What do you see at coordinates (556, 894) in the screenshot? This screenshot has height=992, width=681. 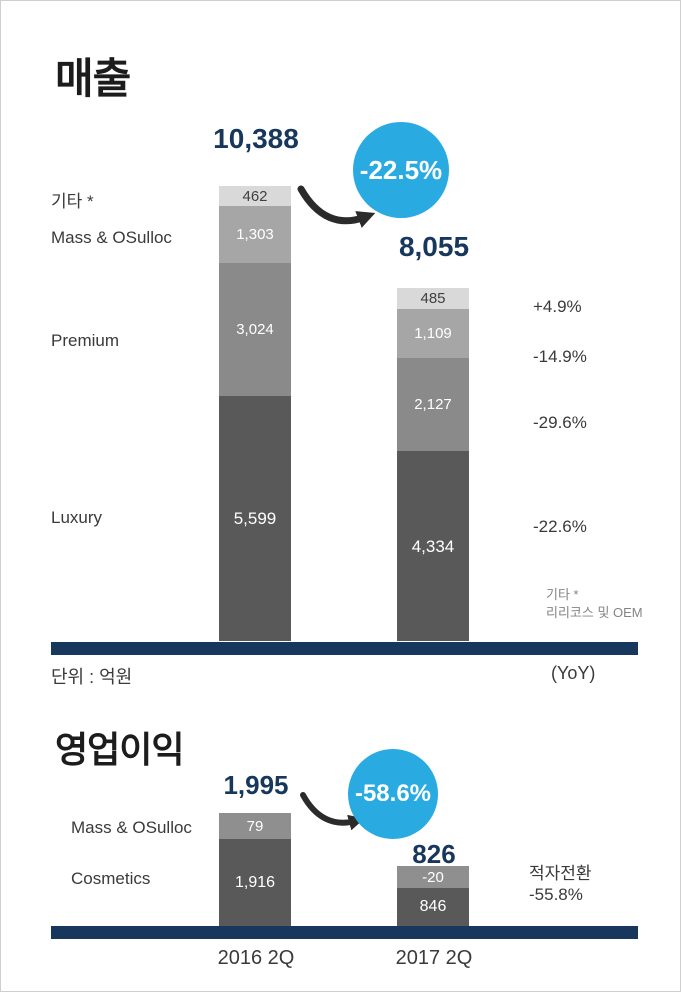 I see `profit-note-cosmetics-yoy: -55.8%` at bounding box center [556, 894].